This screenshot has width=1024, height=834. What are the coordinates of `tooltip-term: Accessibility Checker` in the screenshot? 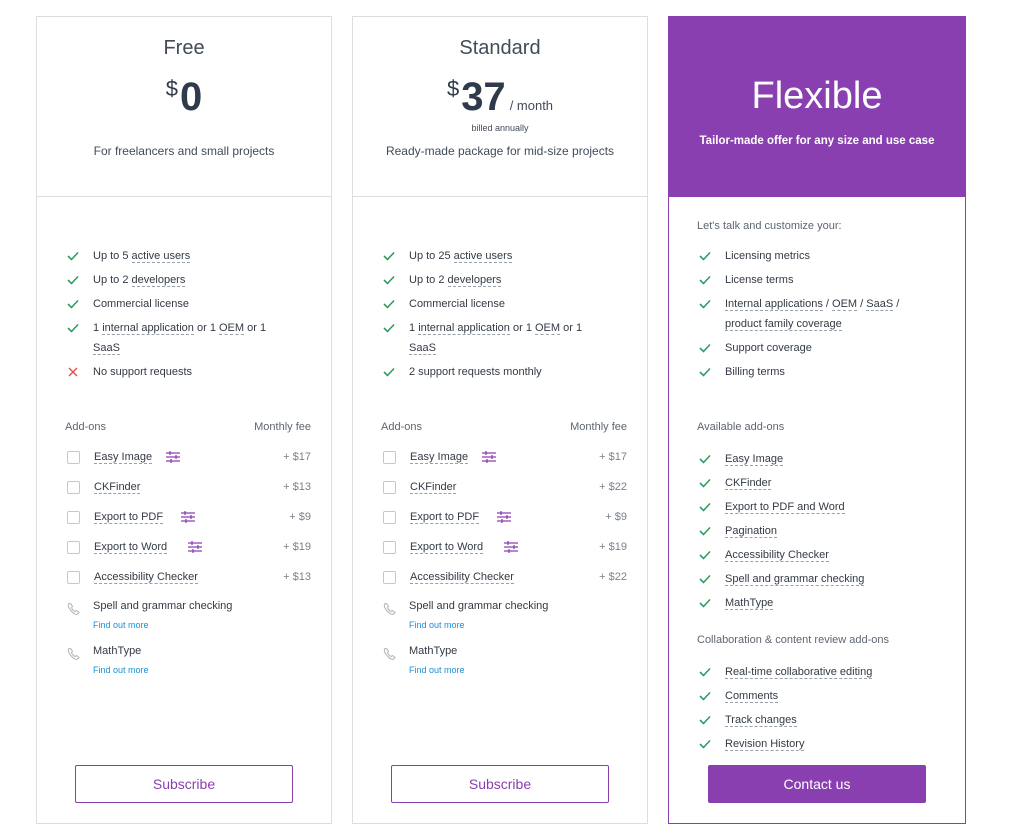 It's located at (777, 555).